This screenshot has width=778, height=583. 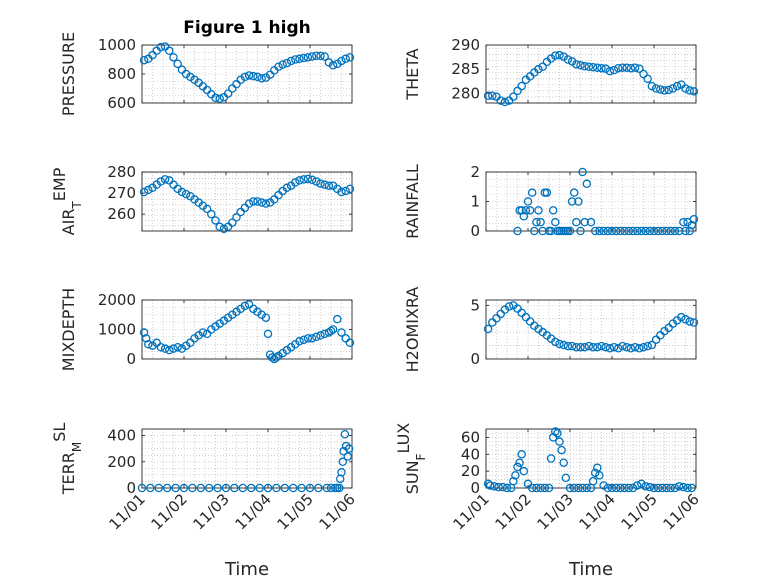 What do you see at coordinates (77, 205) in the screenshot?
I see `y-axis-label-subscript: T` at bounding box center [77, 205].